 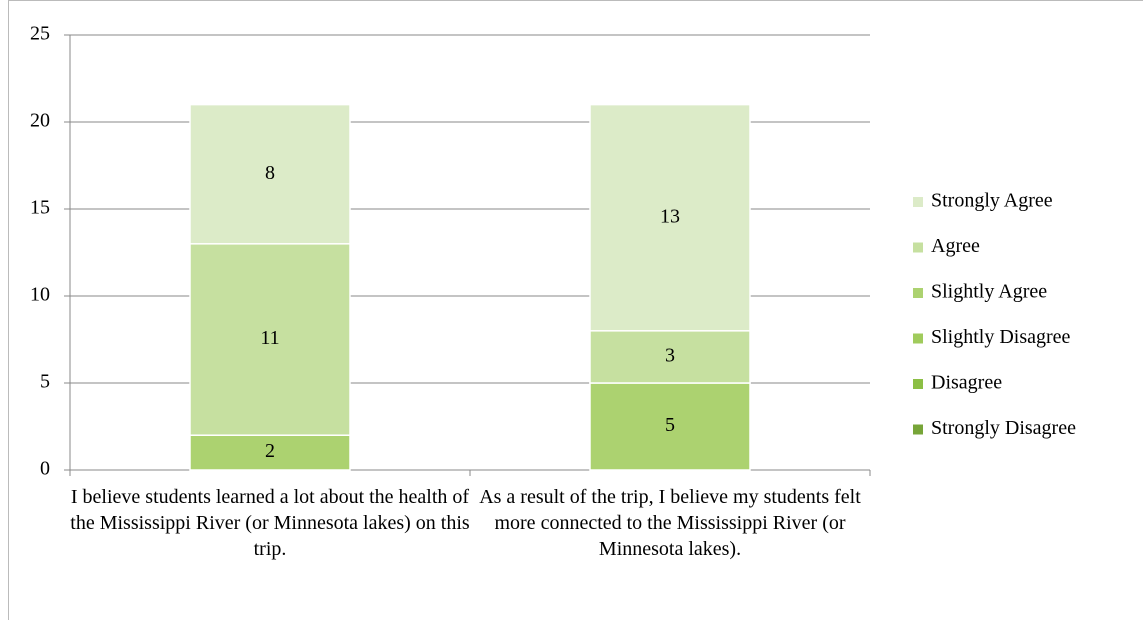 What do you see at coordinates (955, 246) in the screenshot?
I see `legend-label: Agree` at bounding box center [955, 246].